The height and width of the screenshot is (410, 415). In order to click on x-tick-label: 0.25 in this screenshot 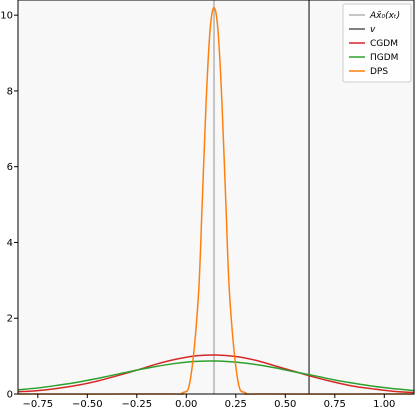, I will do `click(236, 404)`.